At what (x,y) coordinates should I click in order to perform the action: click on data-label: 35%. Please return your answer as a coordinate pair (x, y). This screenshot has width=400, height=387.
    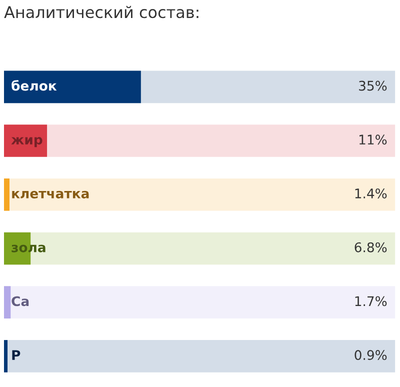
    Looking at the image, I should click on (373, 85).